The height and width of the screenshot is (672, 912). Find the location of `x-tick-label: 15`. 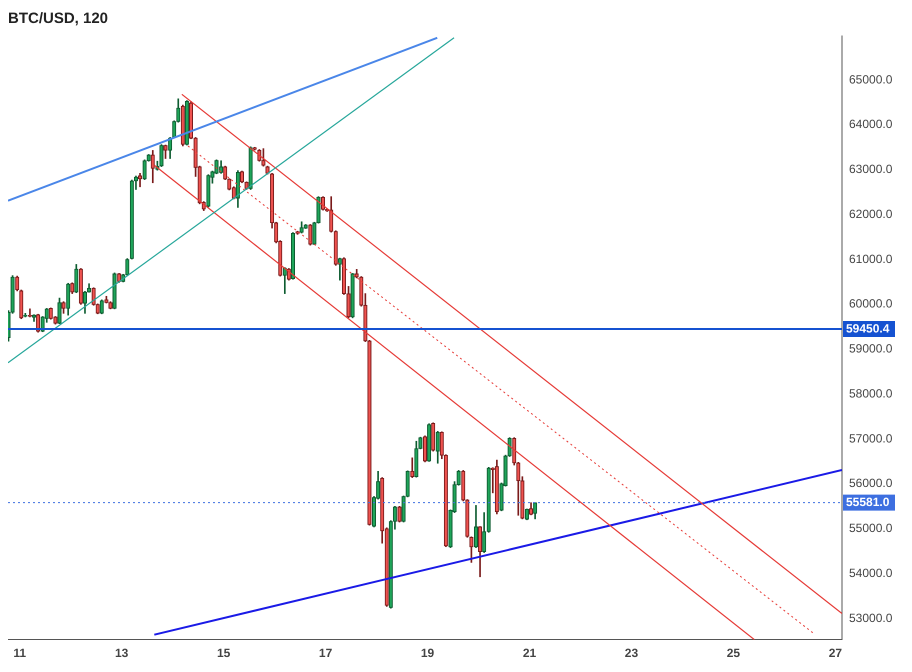

x-tick-label: 15 is located at coordinates (223, 653).